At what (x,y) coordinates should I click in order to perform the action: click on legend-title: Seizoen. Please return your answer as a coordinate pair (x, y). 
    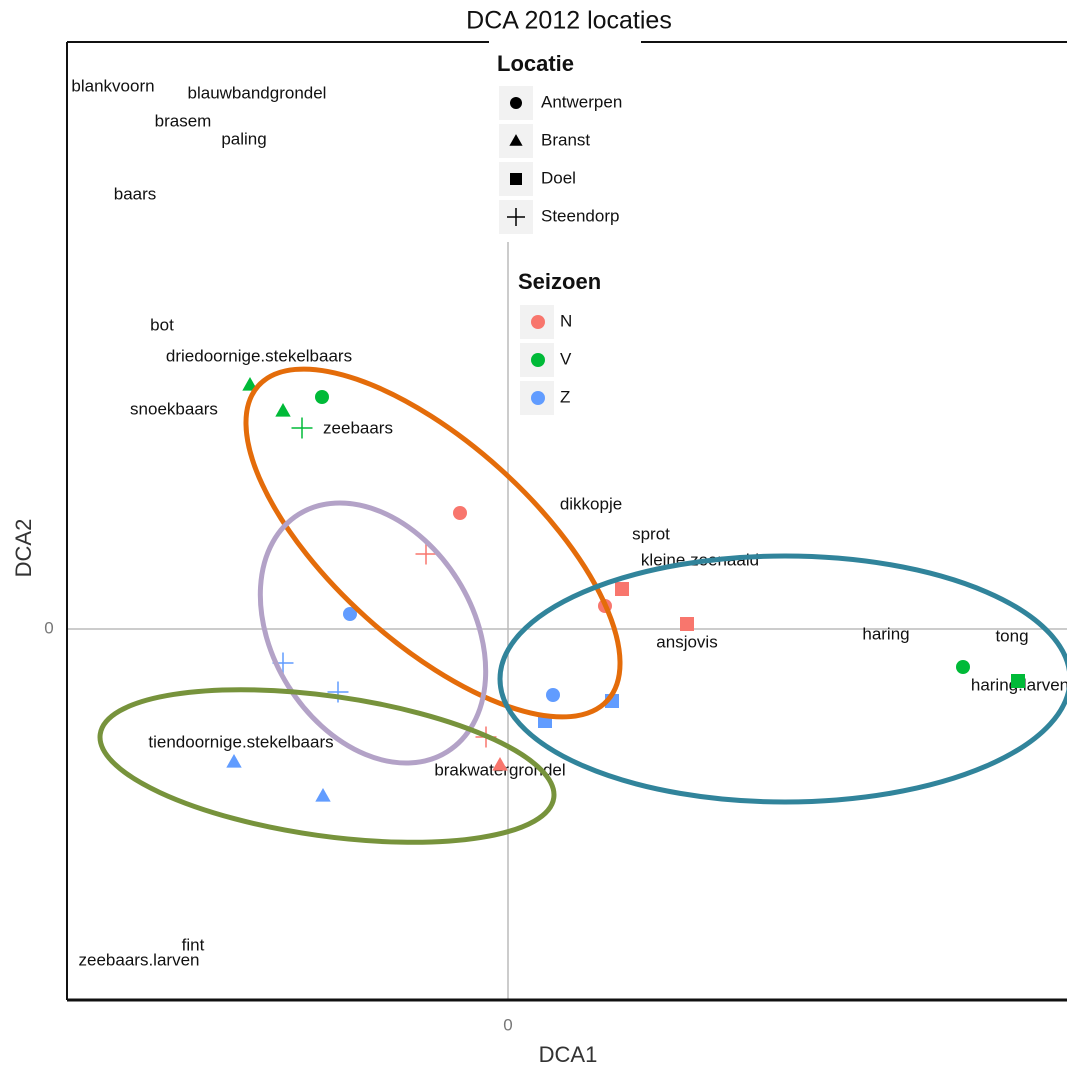
    Looking at the image, I should click on (559, 281).